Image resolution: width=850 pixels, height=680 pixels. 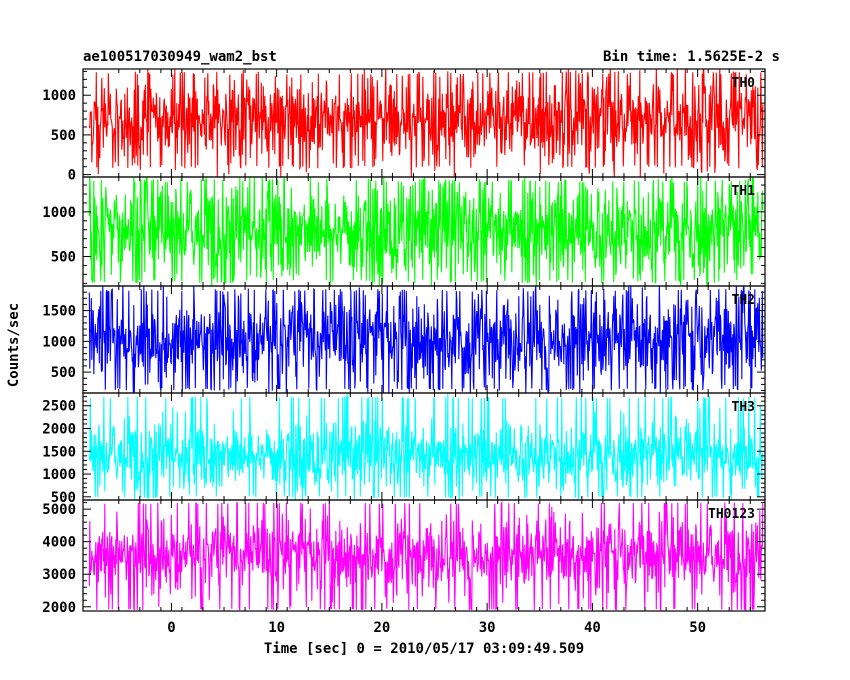 I want to click on x-tick-label: 30, so click(x=487, y=628).